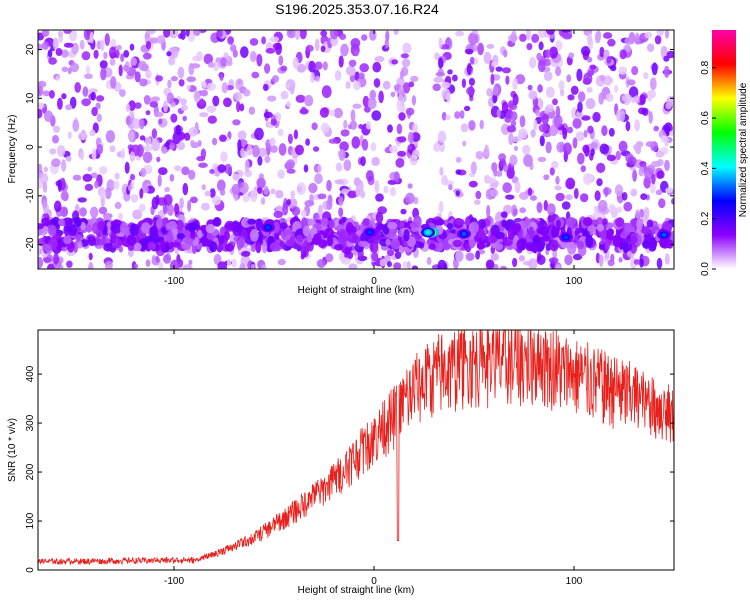  I want to click on figure-title: S196.2025.353.07.16.R24, so click(357, 9).